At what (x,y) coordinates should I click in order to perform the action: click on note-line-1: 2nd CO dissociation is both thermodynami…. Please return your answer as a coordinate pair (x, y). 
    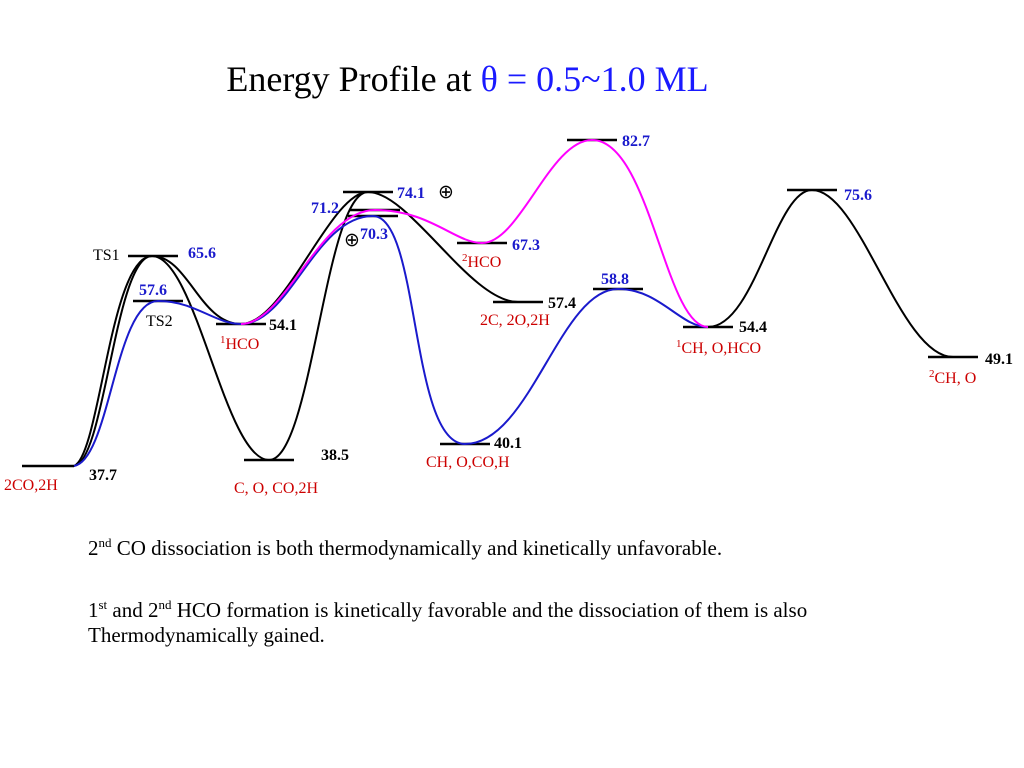
    Looking at the image, I should click on (538, 545).